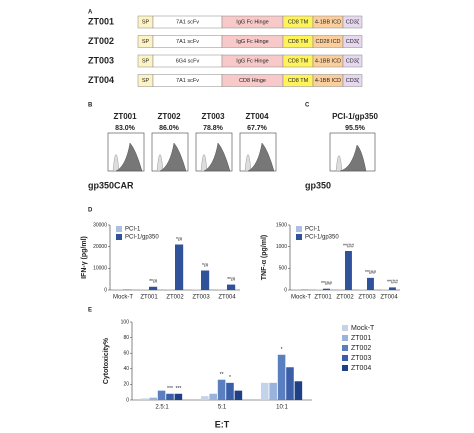 The width and height of the screenshot is (474, 433). What do you see at coordinates (323, 298) in the screenshot?
I see `x-tick-label: ZT001` at bounding box center [323, 298].